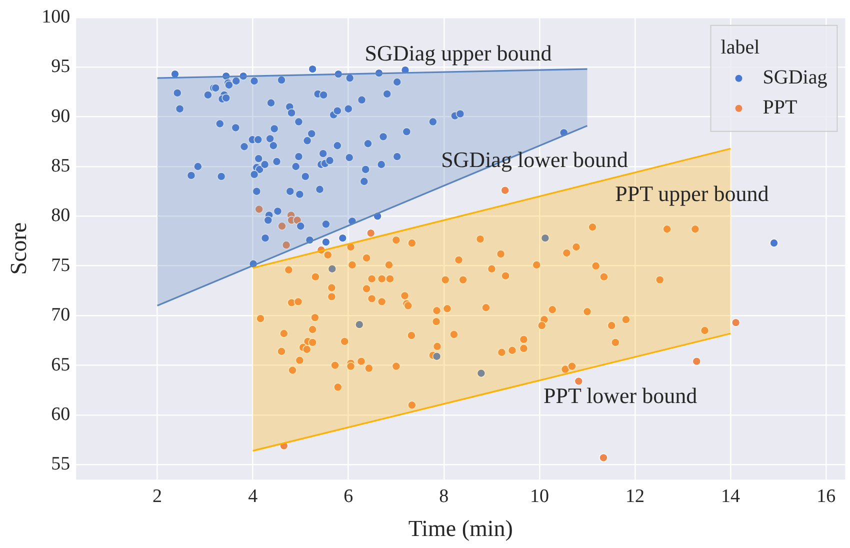  Describe the element at coordinates (60, 365) in the screenshot. I see `y-tick-label: 65` at that location.